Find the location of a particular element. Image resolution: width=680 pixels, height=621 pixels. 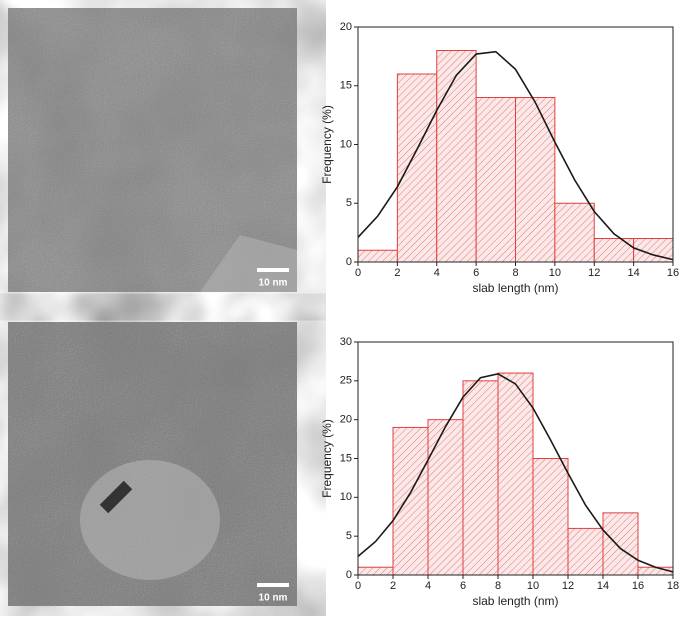

y-tick-label: 30 is located at coordinates (346, 342).